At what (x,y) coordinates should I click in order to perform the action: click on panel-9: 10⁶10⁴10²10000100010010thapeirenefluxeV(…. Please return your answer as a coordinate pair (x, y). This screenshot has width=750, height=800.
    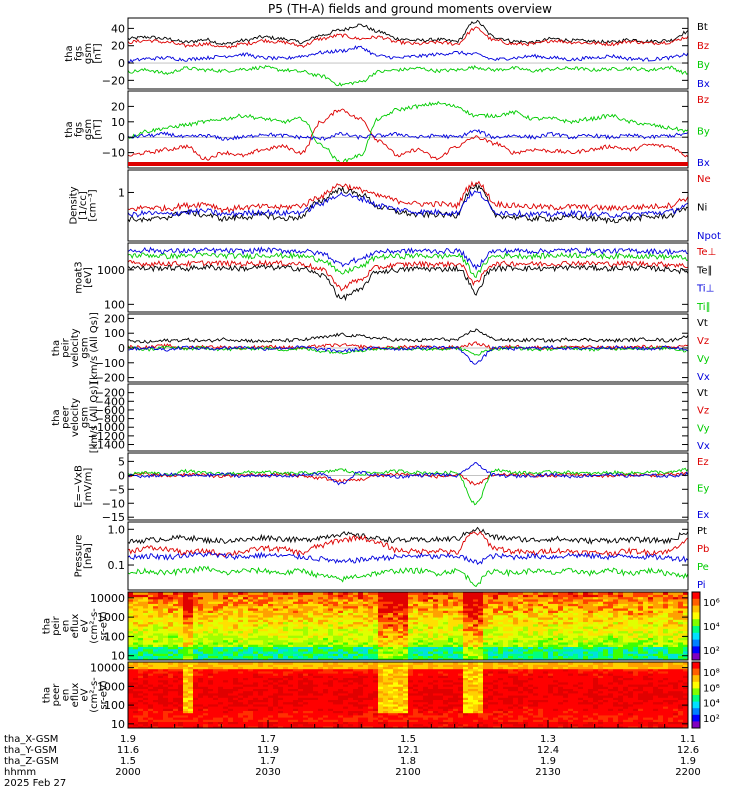
    Looking at the image, I should click on (381, 627).